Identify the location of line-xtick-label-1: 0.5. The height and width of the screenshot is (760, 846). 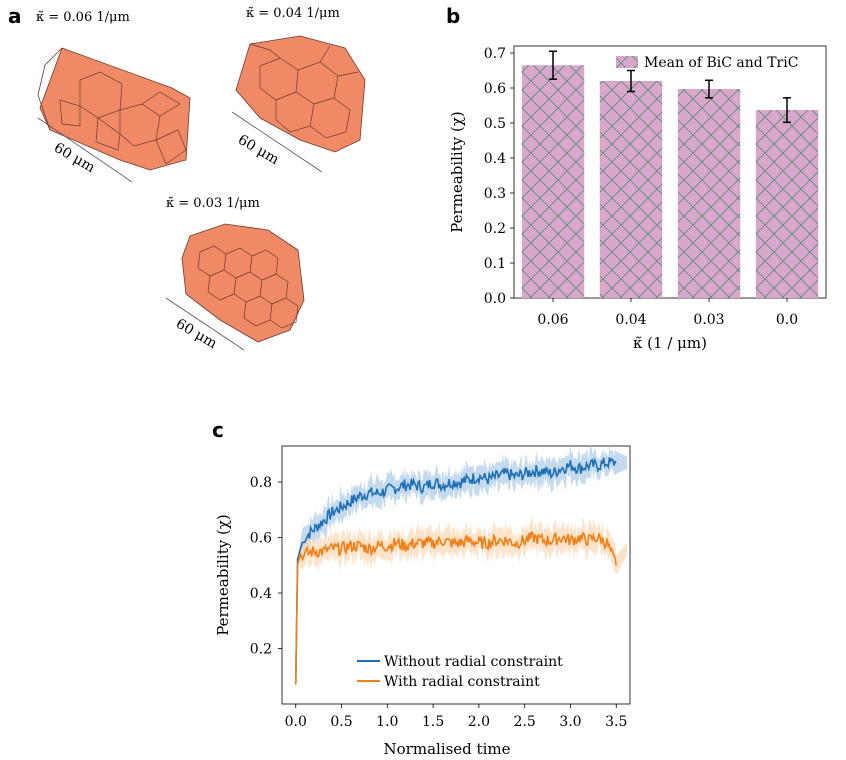
(341, 722).